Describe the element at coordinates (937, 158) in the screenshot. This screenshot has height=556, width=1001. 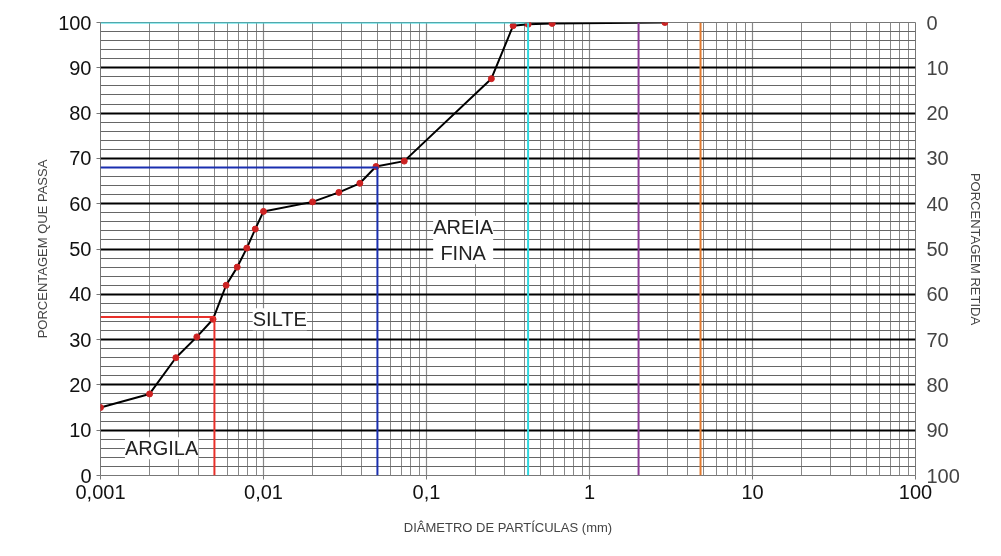
I see `y2-tick-label: 30` at that location.